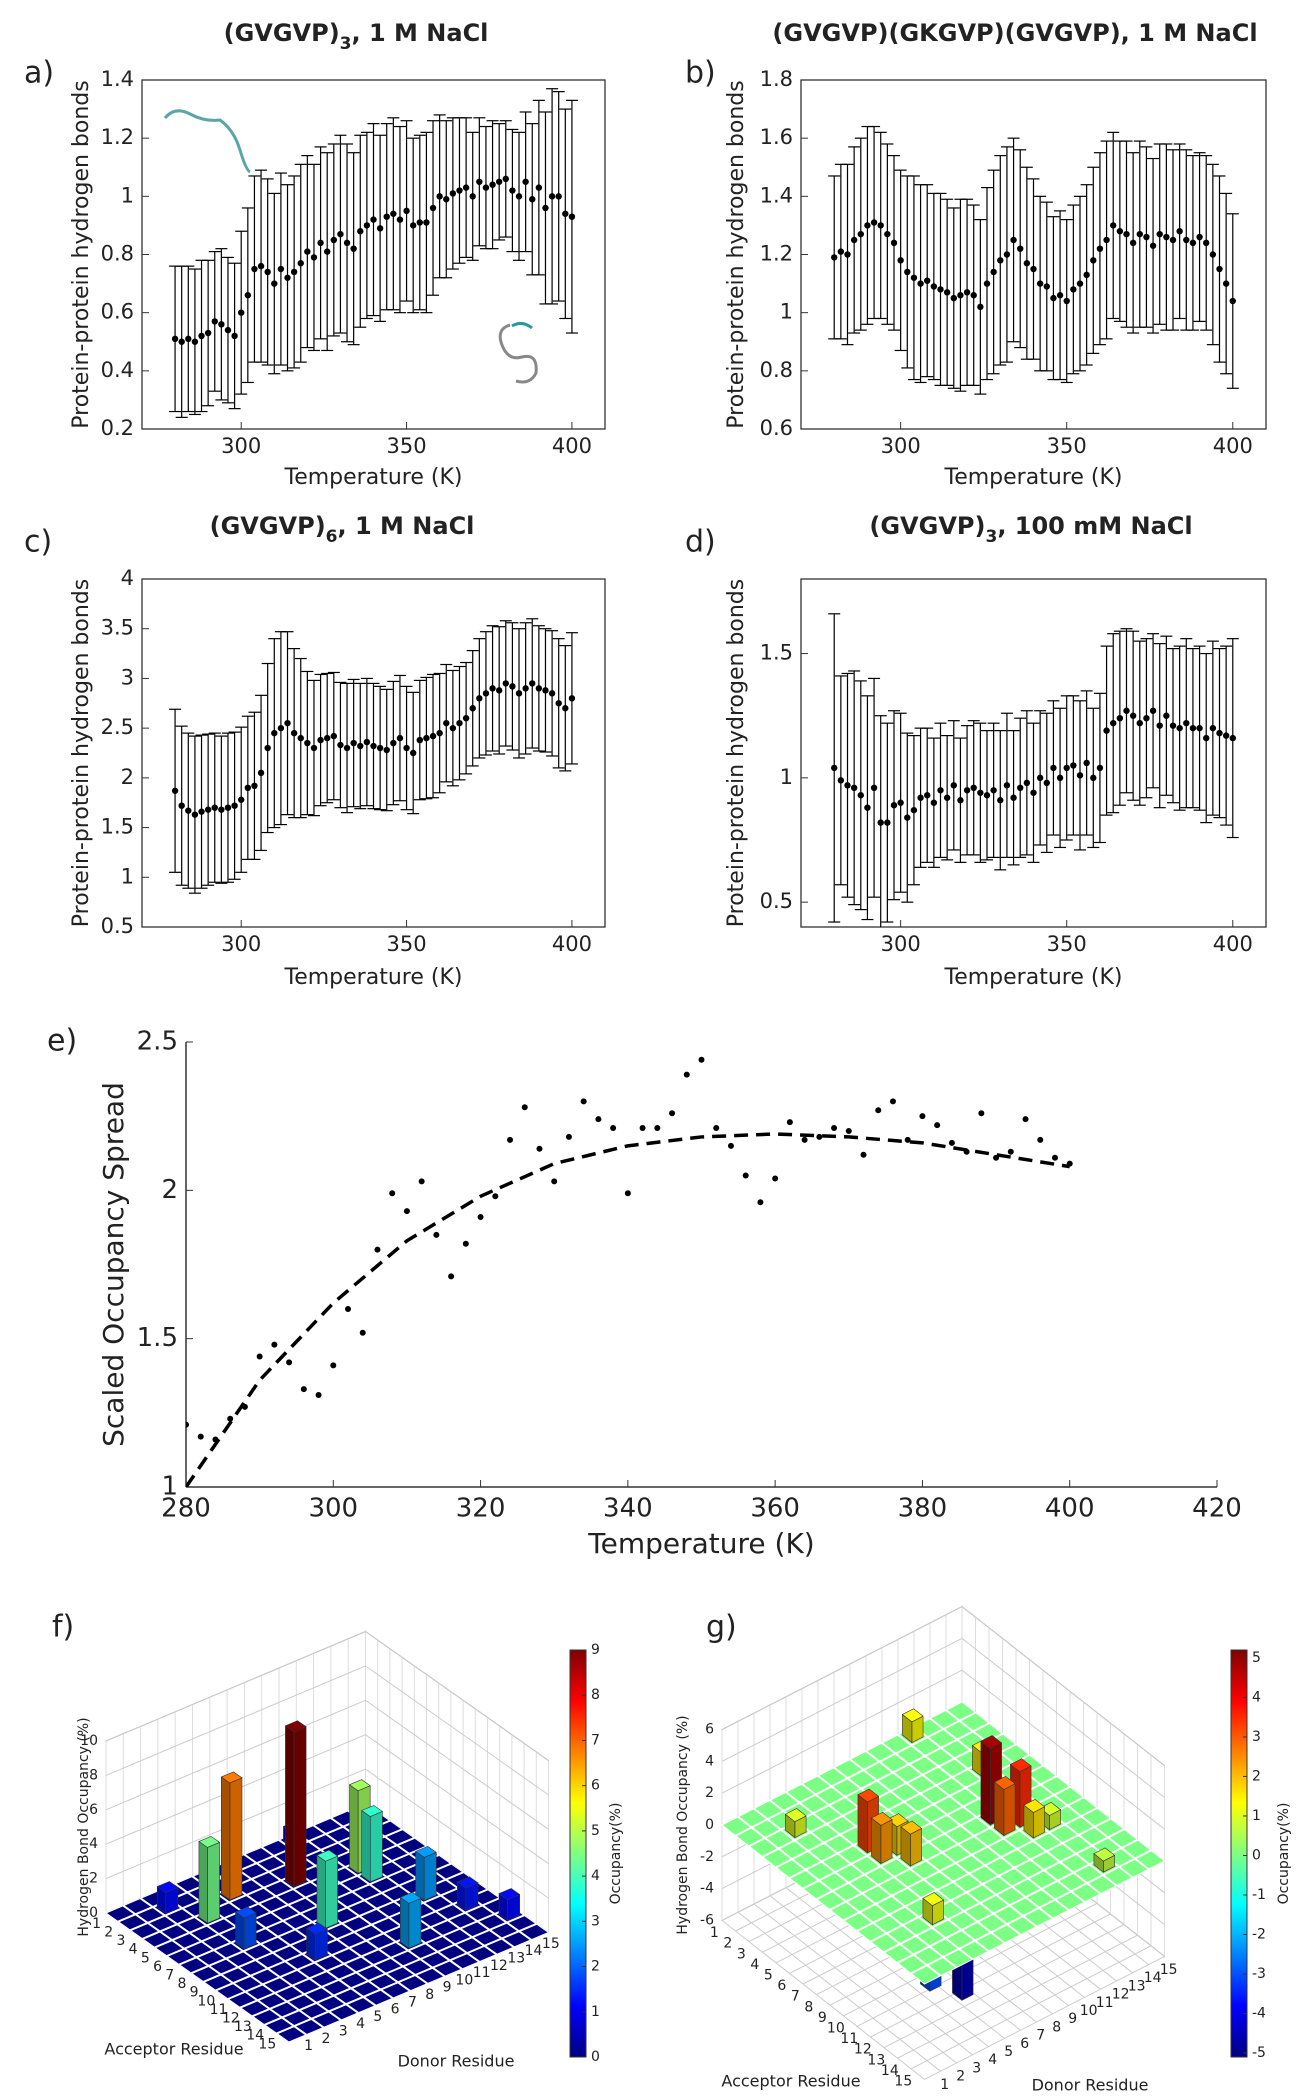 The image size is (1303, 2100). I want to click on z-axis-label: Hydrogen Bond Occupancy (%), so click(683, 1824).